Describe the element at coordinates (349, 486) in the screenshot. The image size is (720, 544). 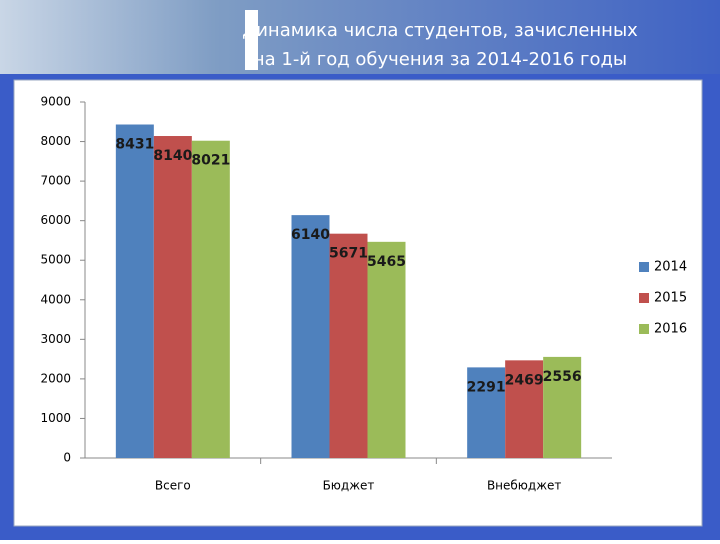
I see `x-tick-label: Бюджет` at that location.